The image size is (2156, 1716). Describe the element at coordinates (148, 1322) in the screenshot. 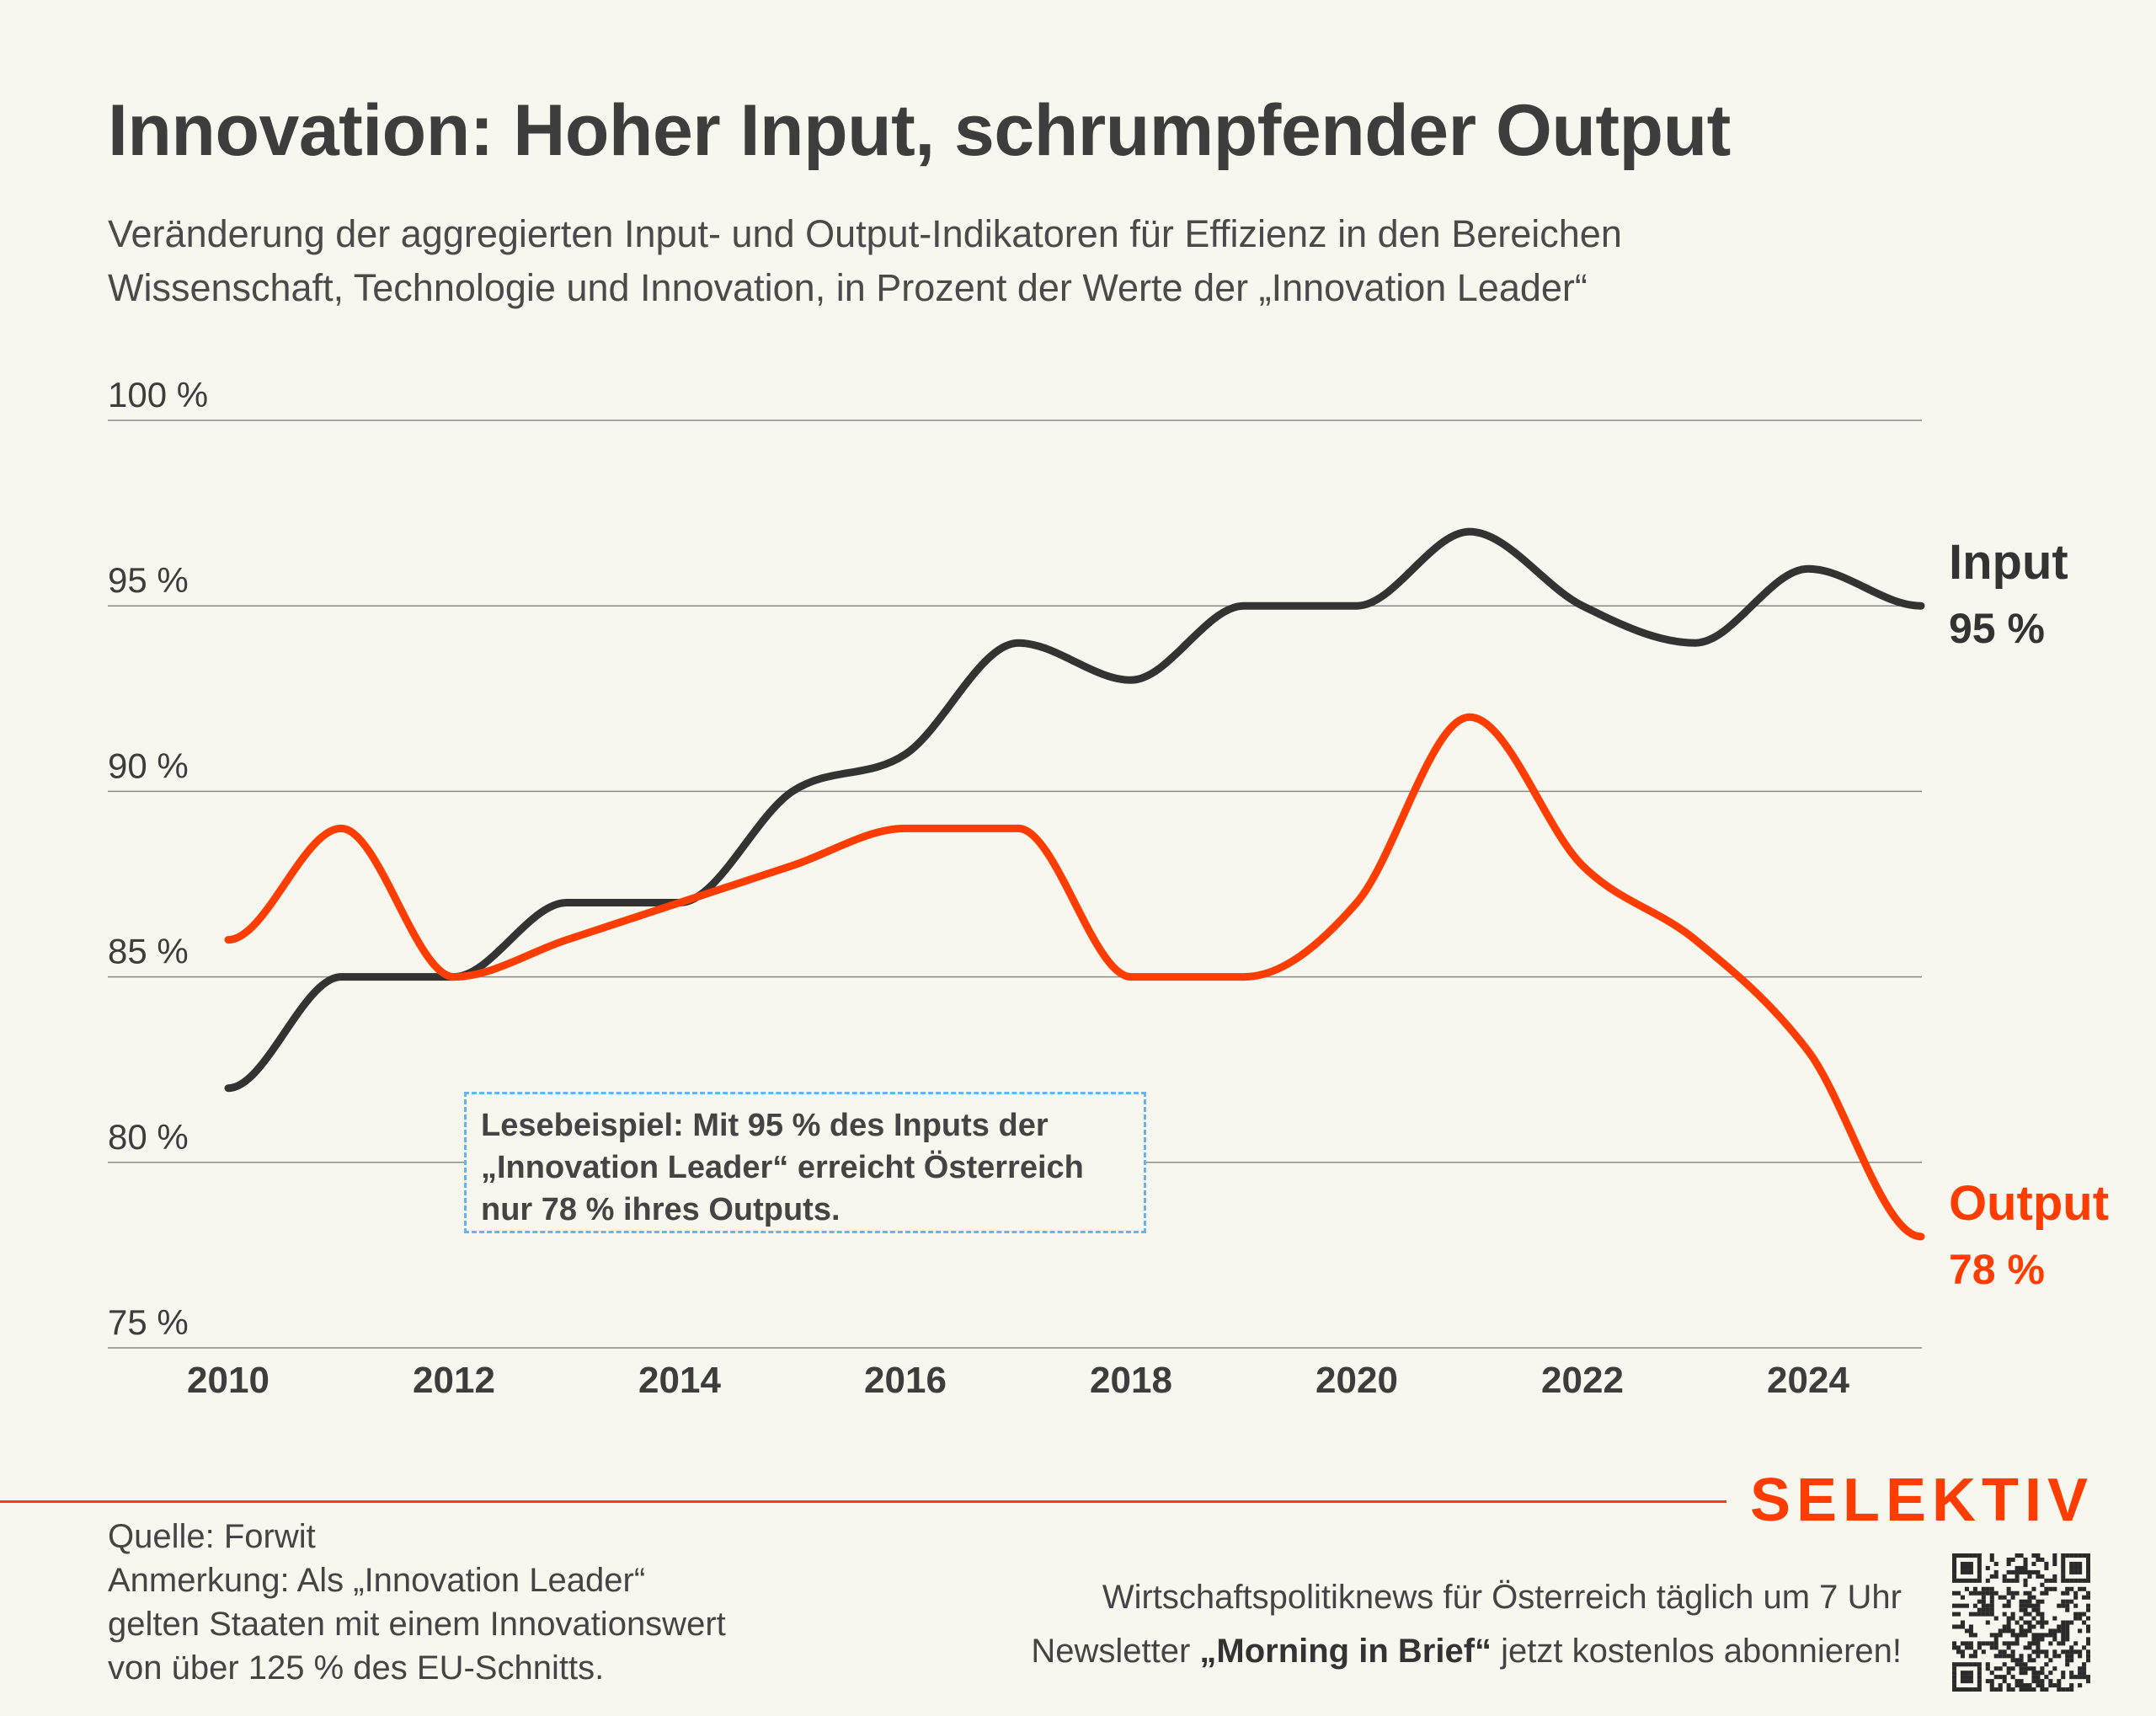

I see `y-tick-label: 75 %` at that location.